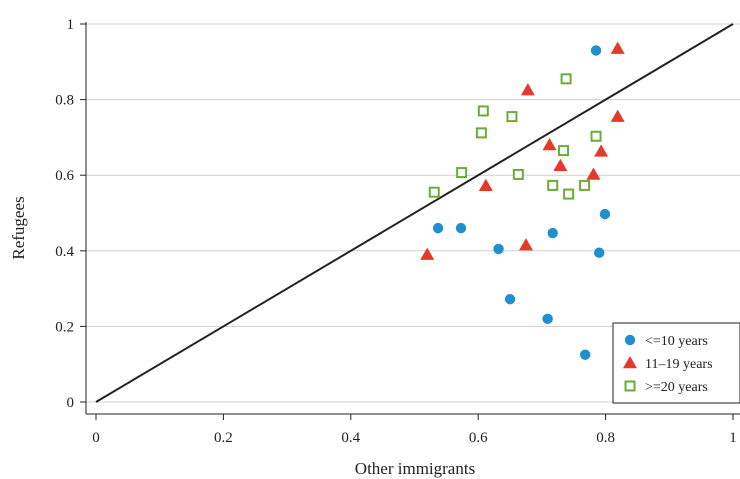 This screenshot has height=479, width=740. What do you see at coordinates (676, 341) in the screenshot?
I see `legend-label: <=10 years` at bounding box center [676, 341].